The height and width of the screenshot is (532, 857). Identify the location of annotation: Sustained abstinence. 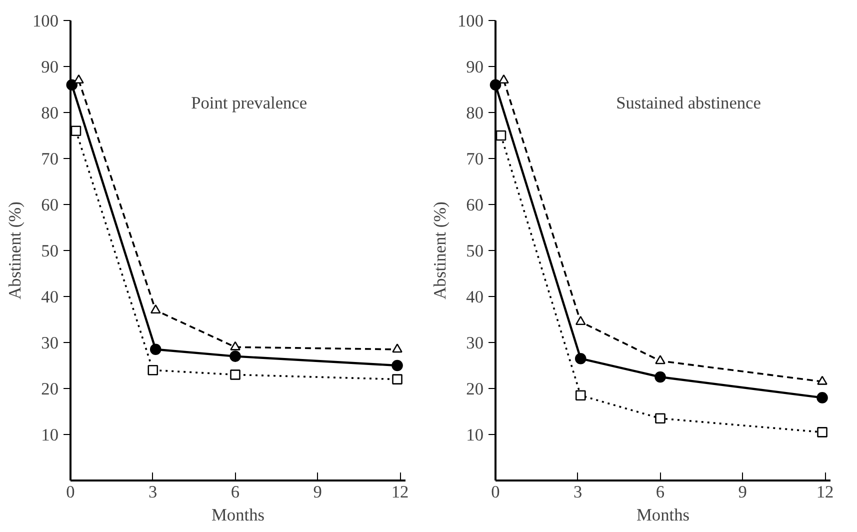
(689, 103).